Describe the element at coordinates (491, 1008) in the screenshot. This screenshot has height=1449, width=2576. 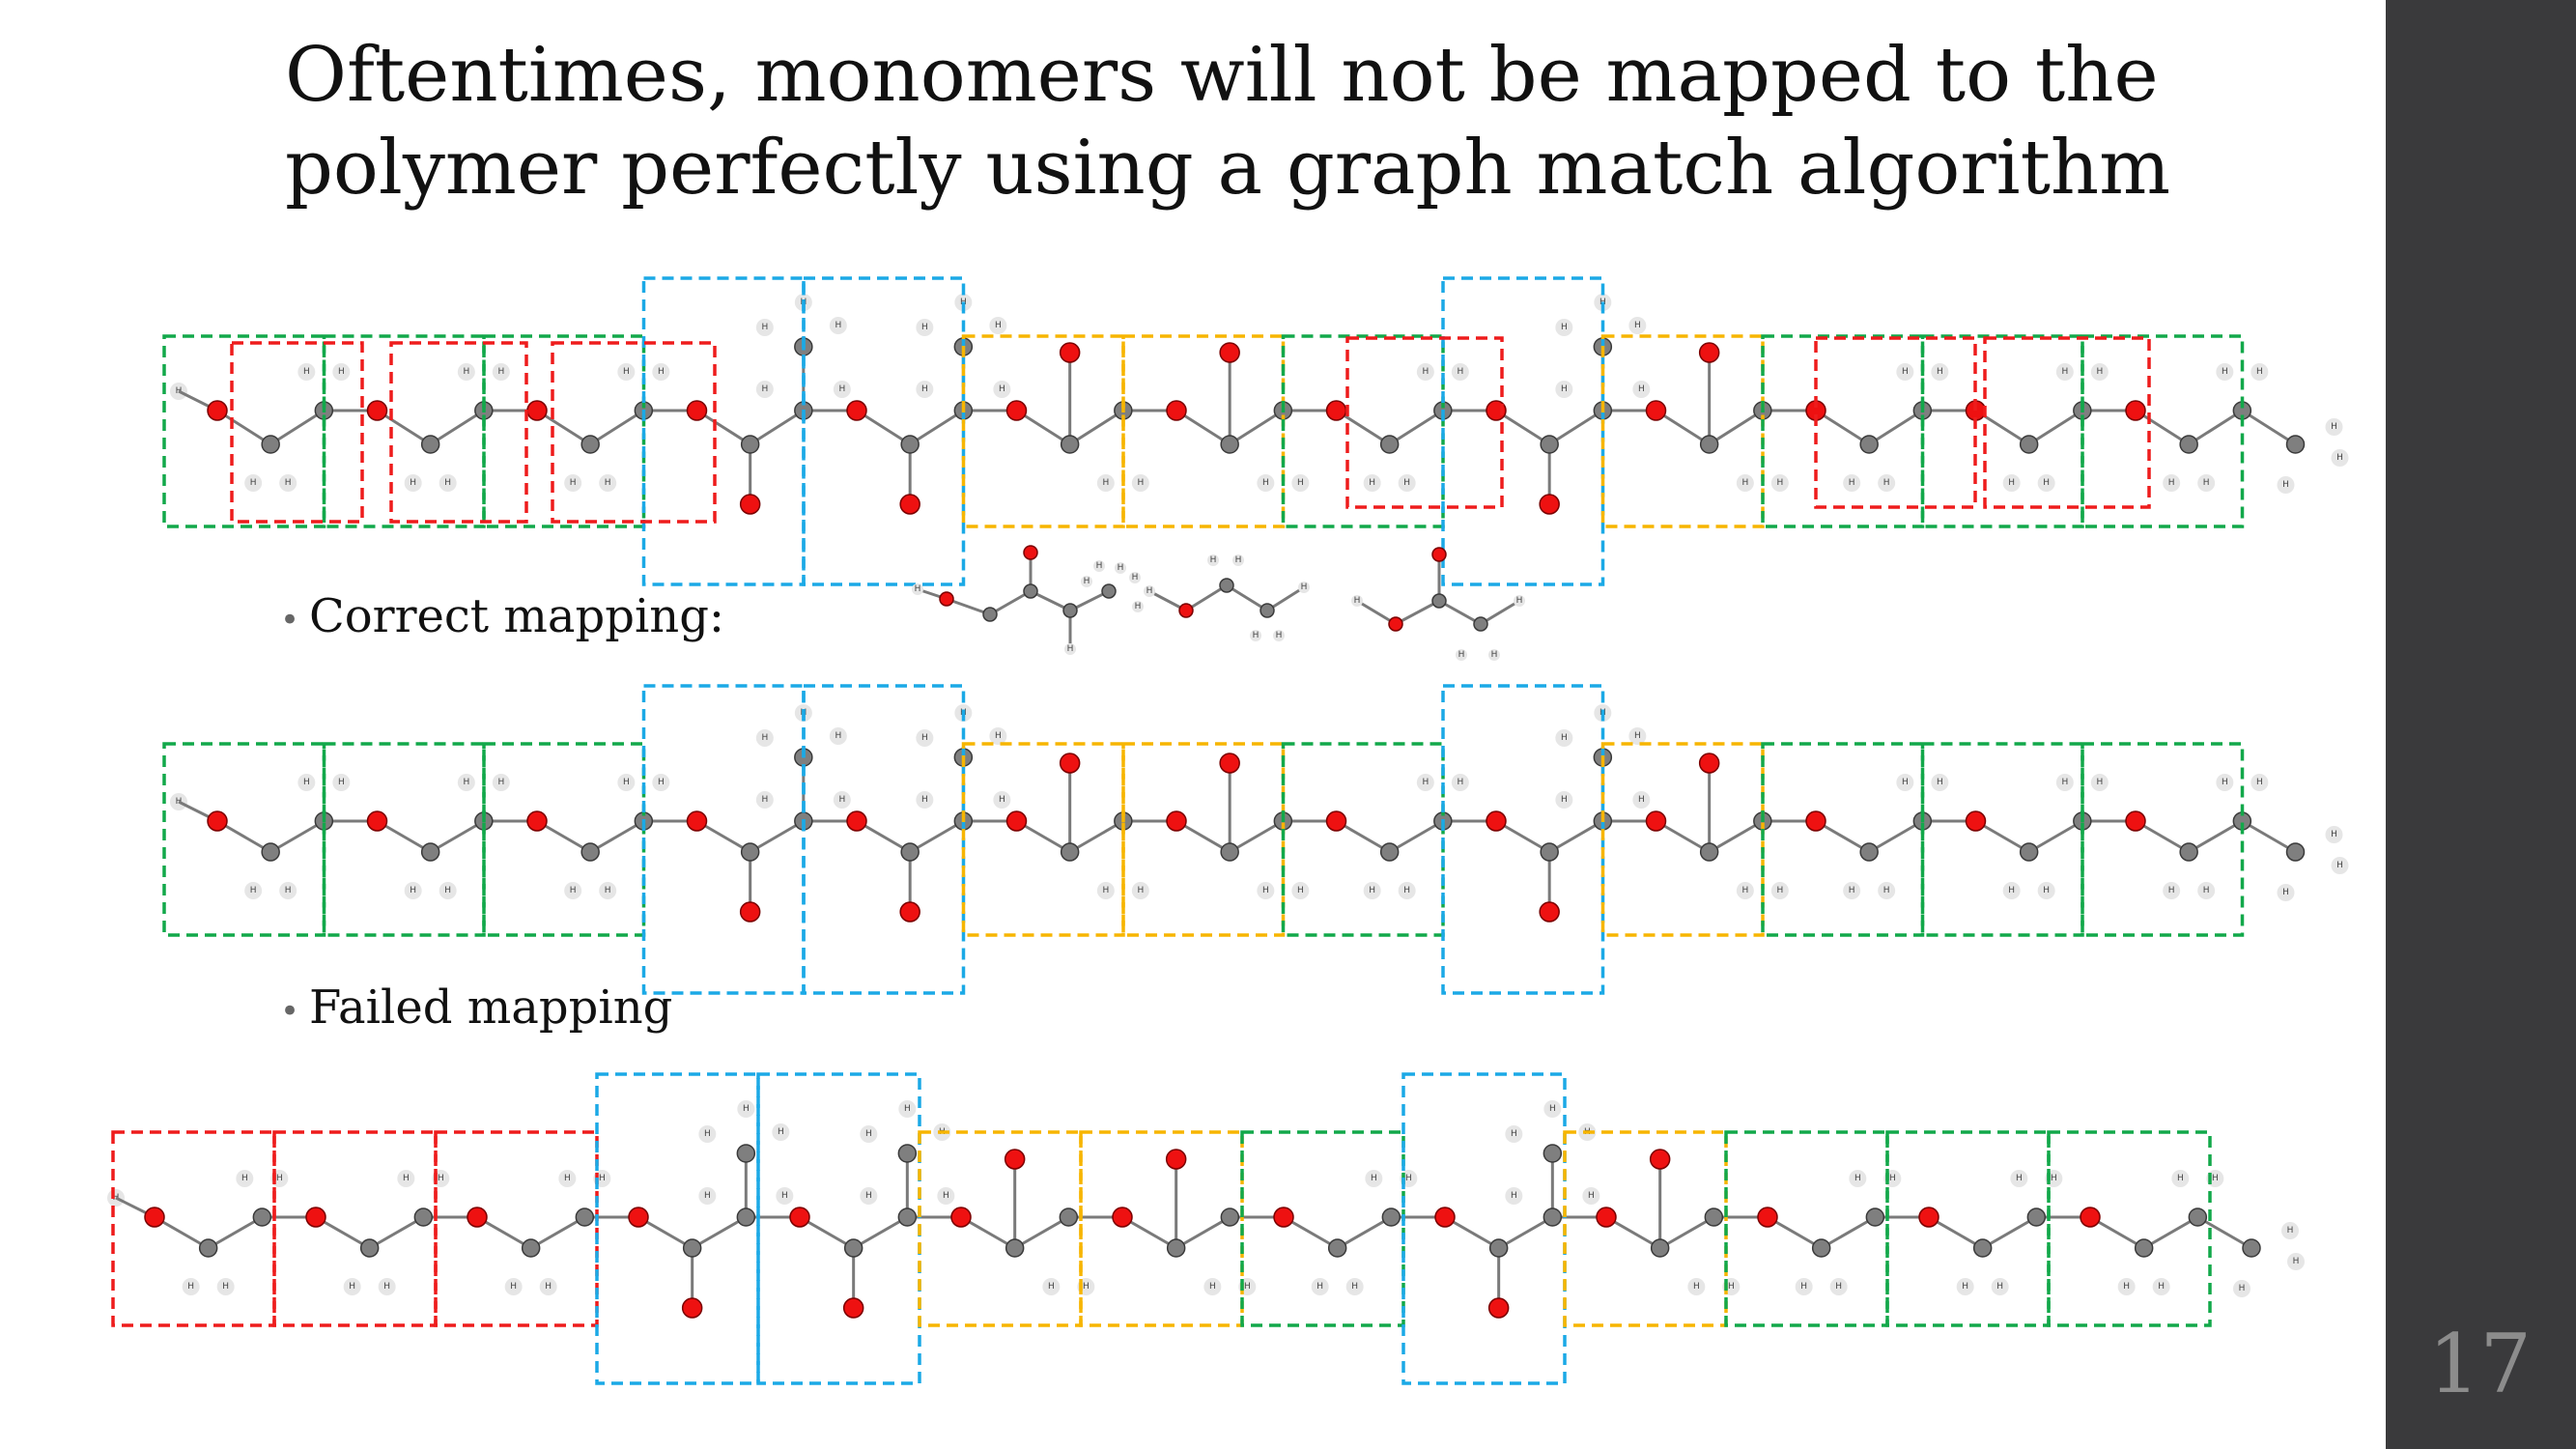
I see `bullet-failed-label: Failed mapping` at that location.